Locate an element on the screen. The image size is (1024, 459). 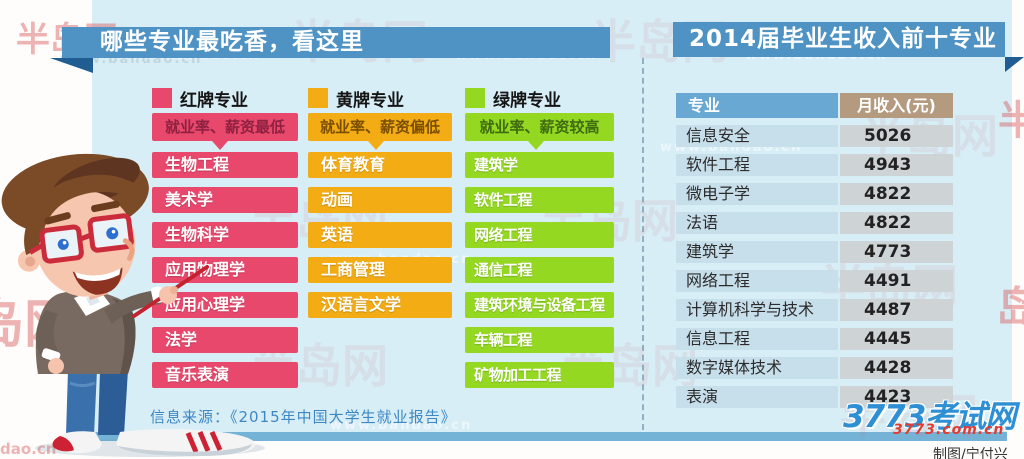
income-cell: 4773 is located at coordinates (896, 252).